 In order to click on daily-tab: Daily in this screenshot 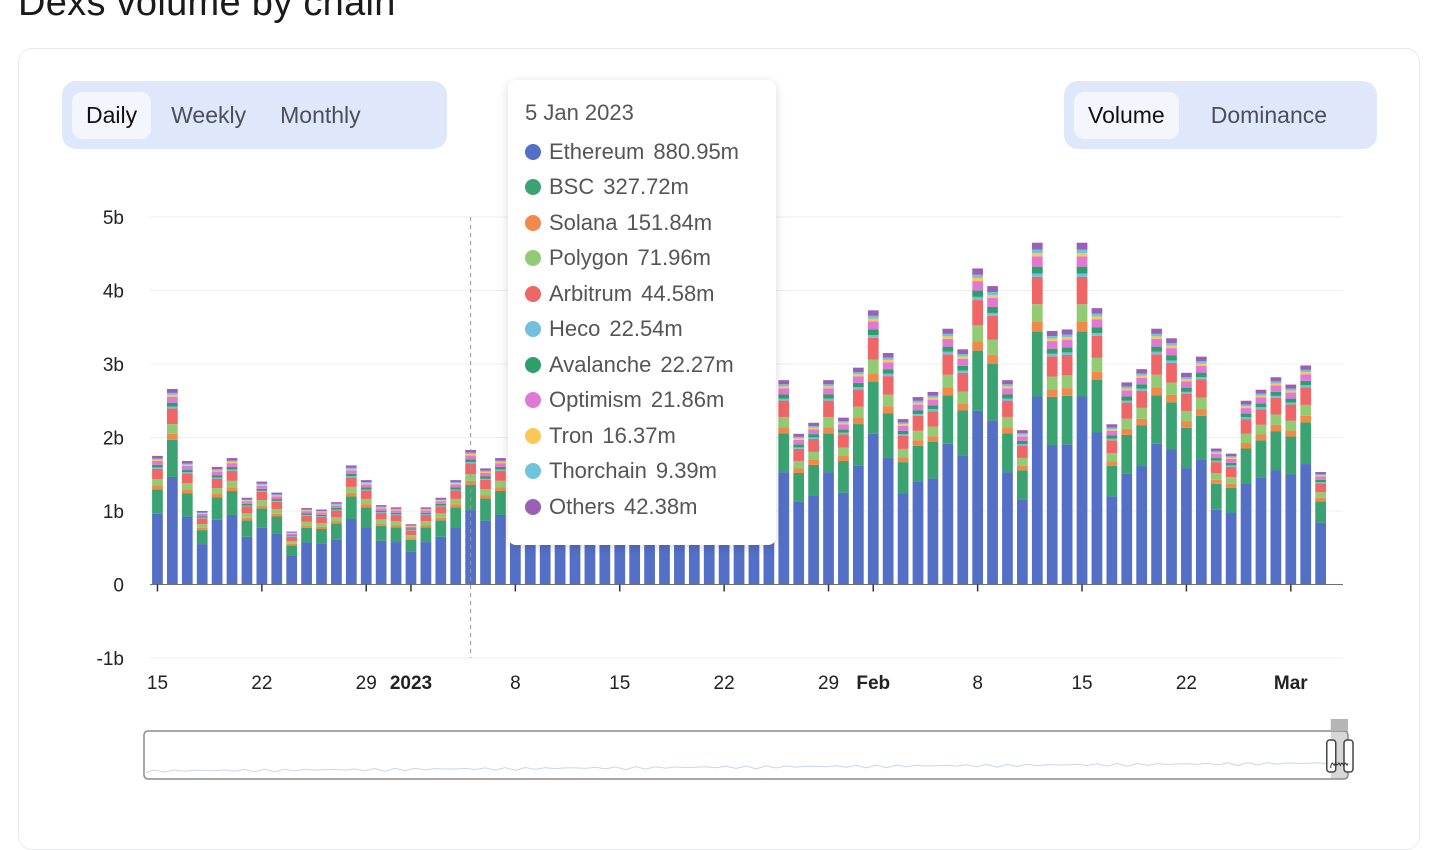, I will do `click(112, 115)`.